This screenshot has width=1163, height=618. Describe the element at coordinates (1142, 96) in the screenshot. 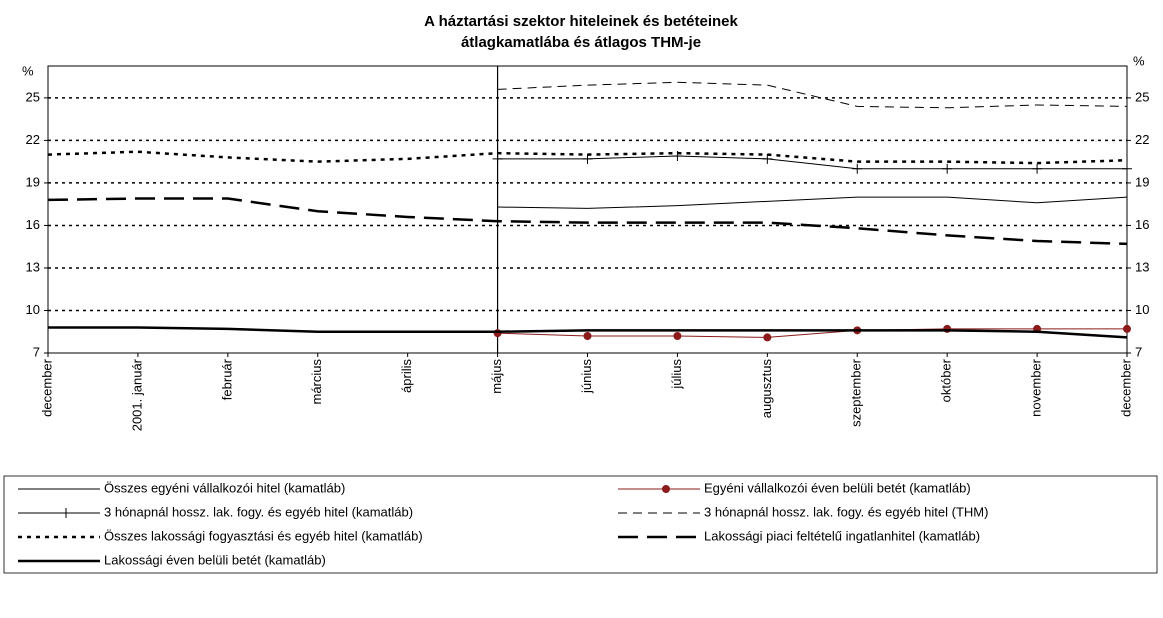

I see `y2-tick-label: 25` at that location.